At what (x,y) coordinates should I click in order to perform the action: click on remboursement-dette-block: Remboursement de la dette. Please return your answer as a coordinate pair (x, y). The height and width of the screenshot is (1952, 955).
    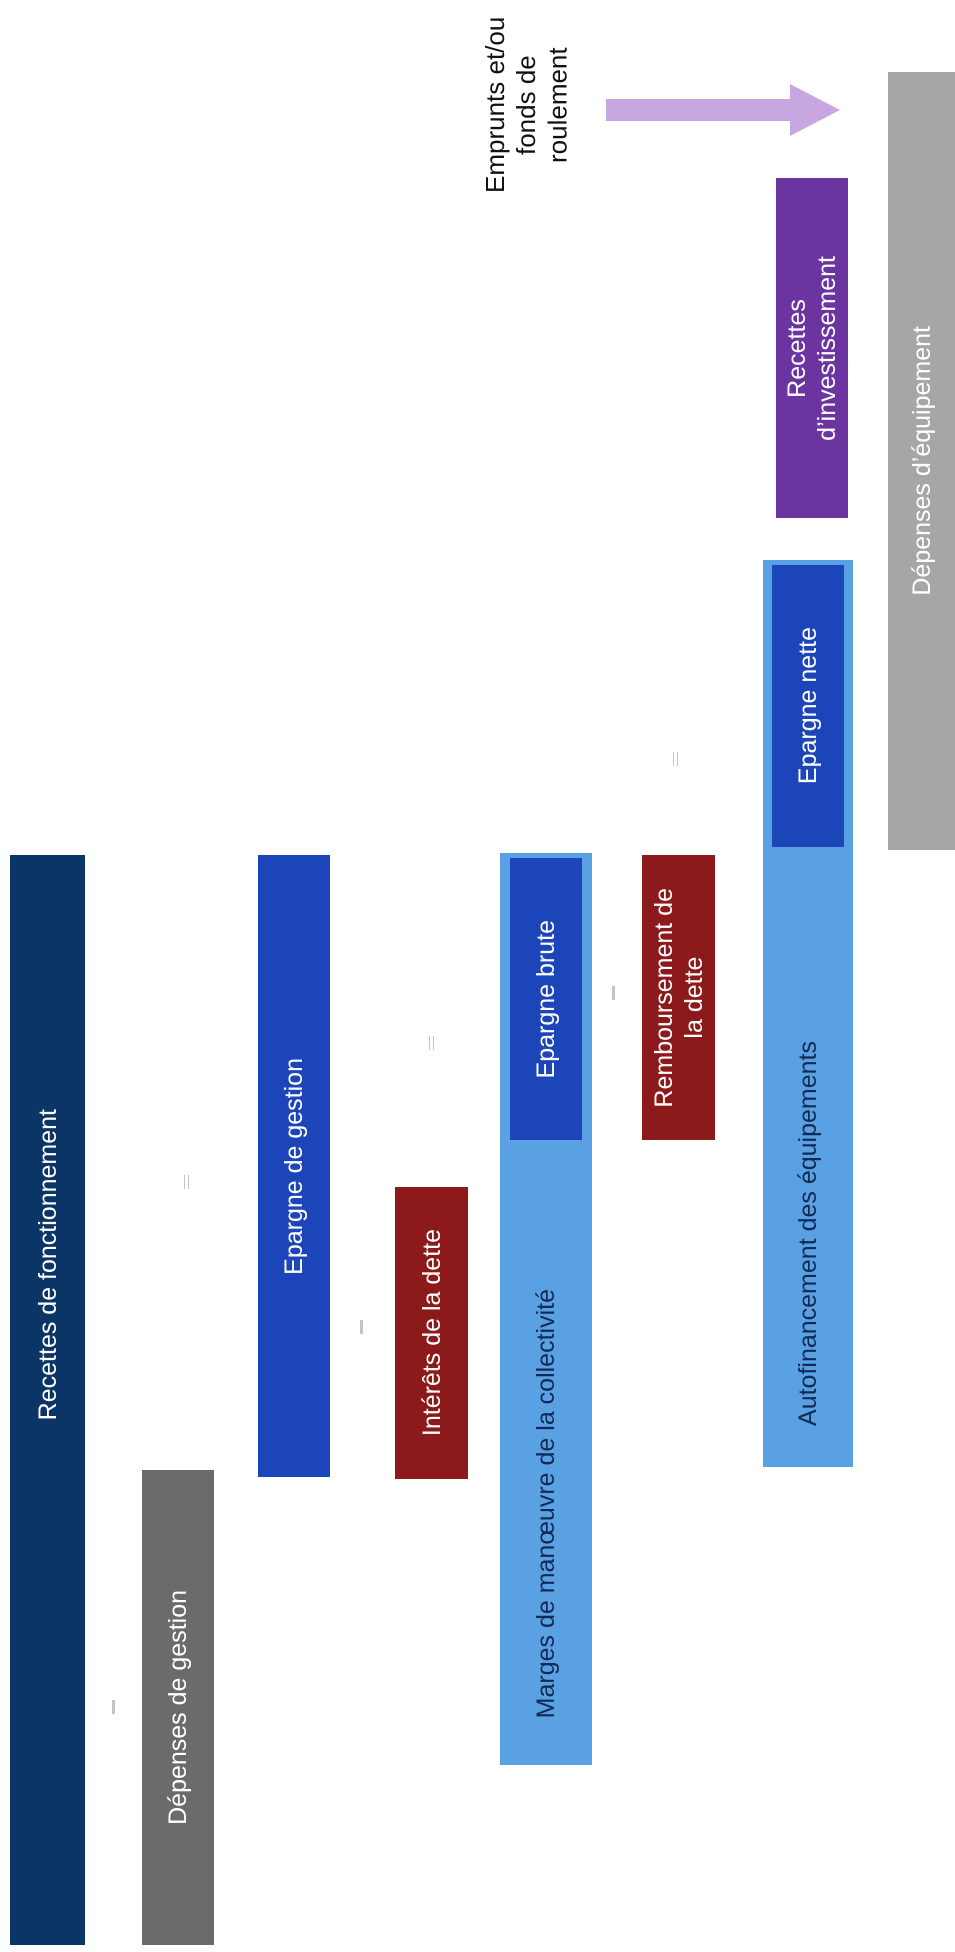
    Looking at the image, I should click on (678, 997).